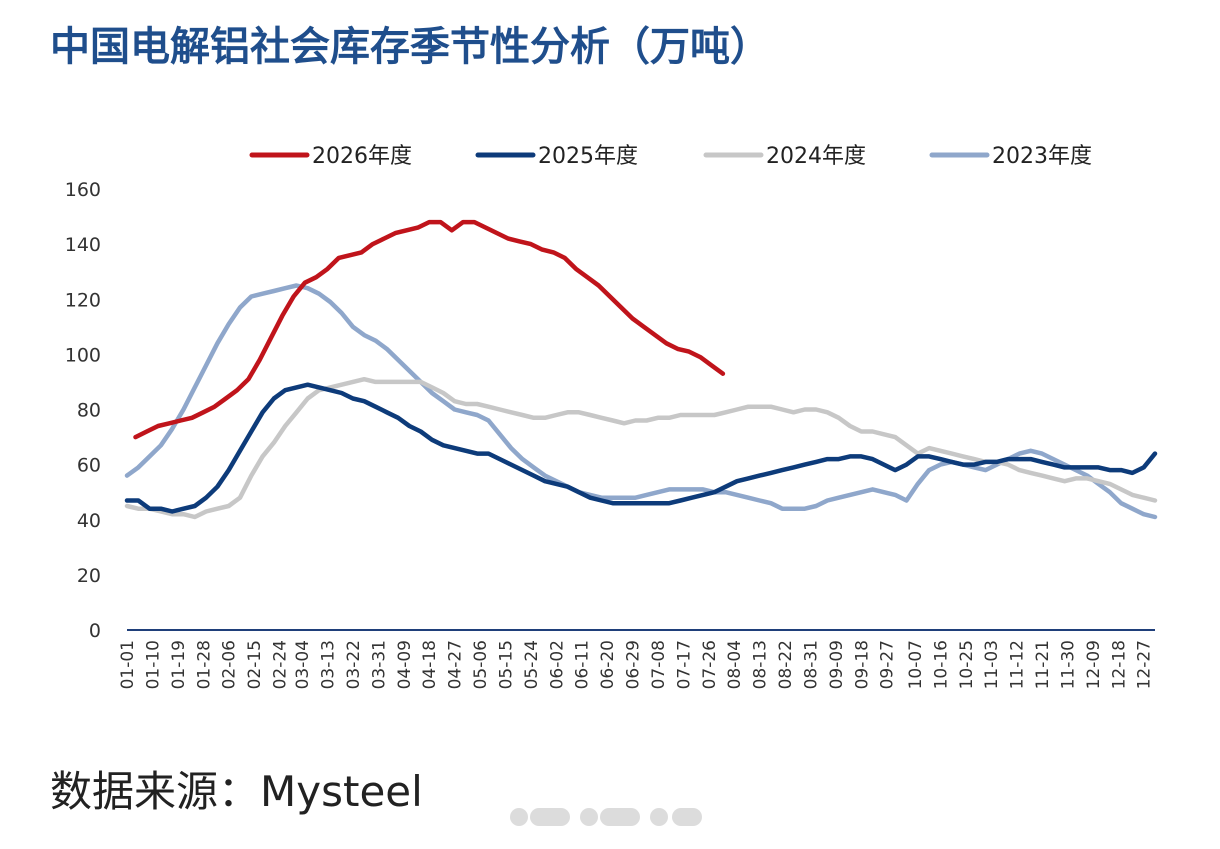  I want to click on x-tick-label: 01-01, so click(128, 664).